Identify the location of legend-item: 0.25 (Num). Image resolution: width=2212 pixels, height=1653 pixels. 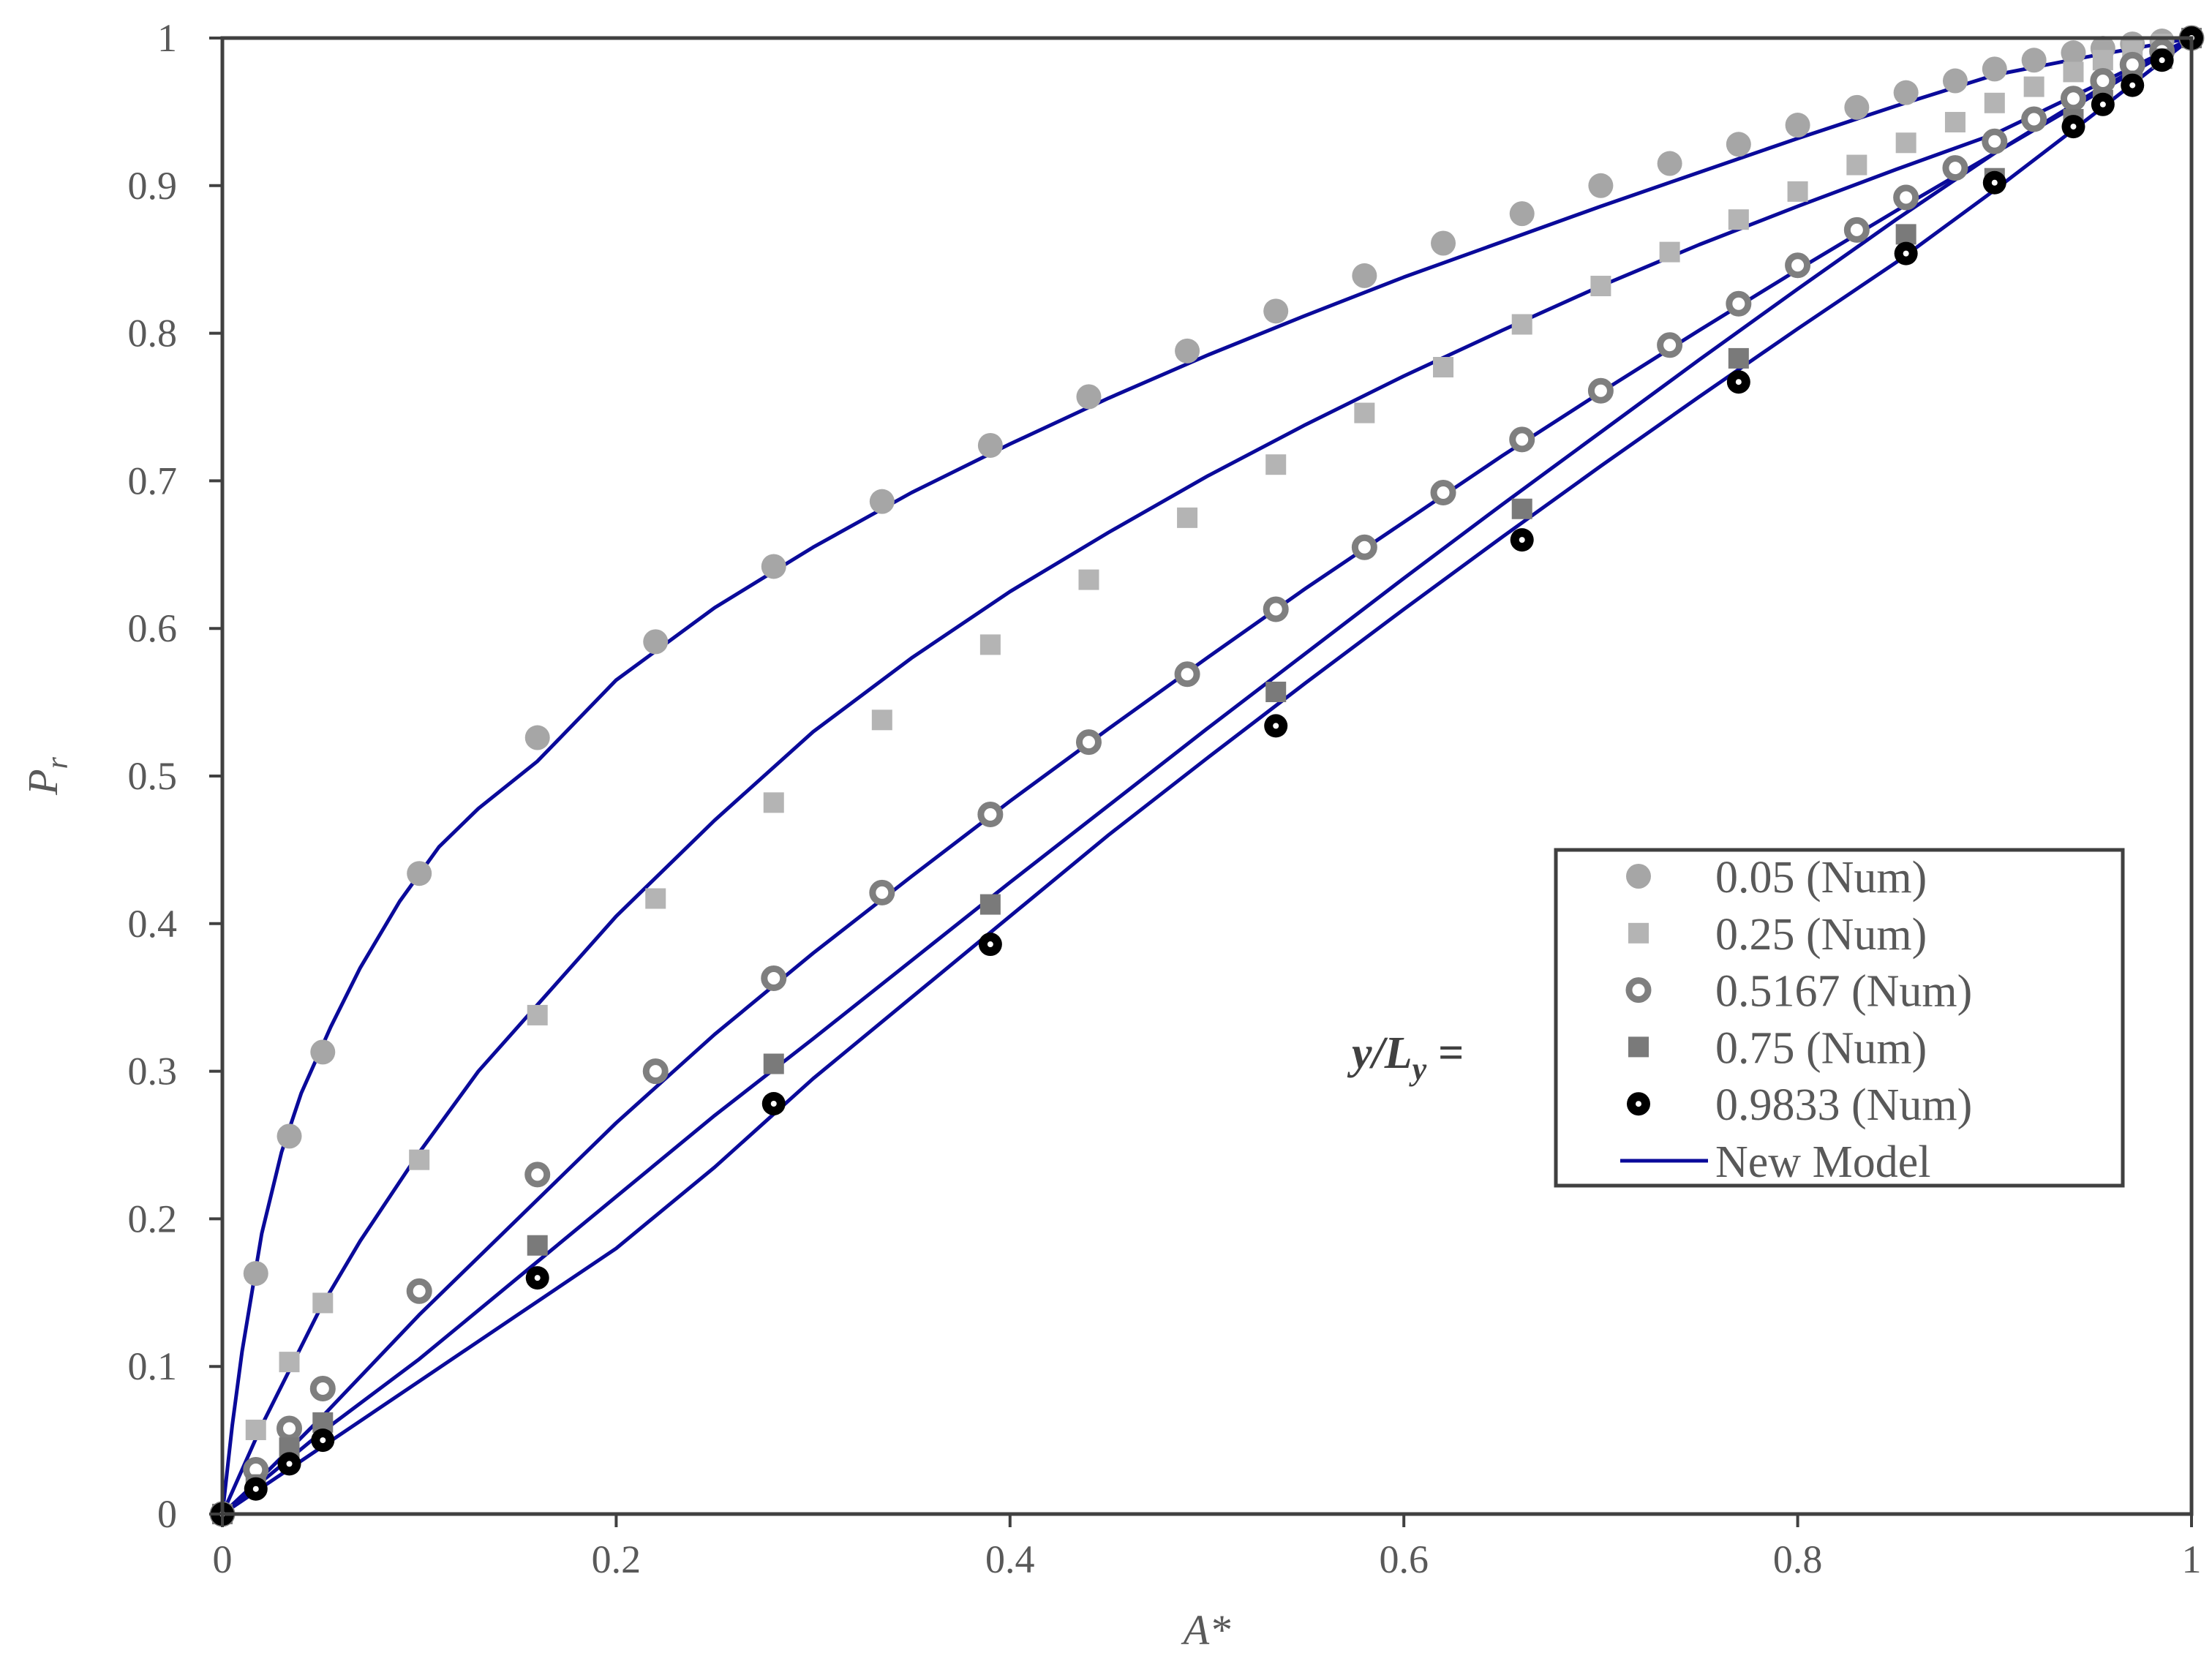
(1777, 935).